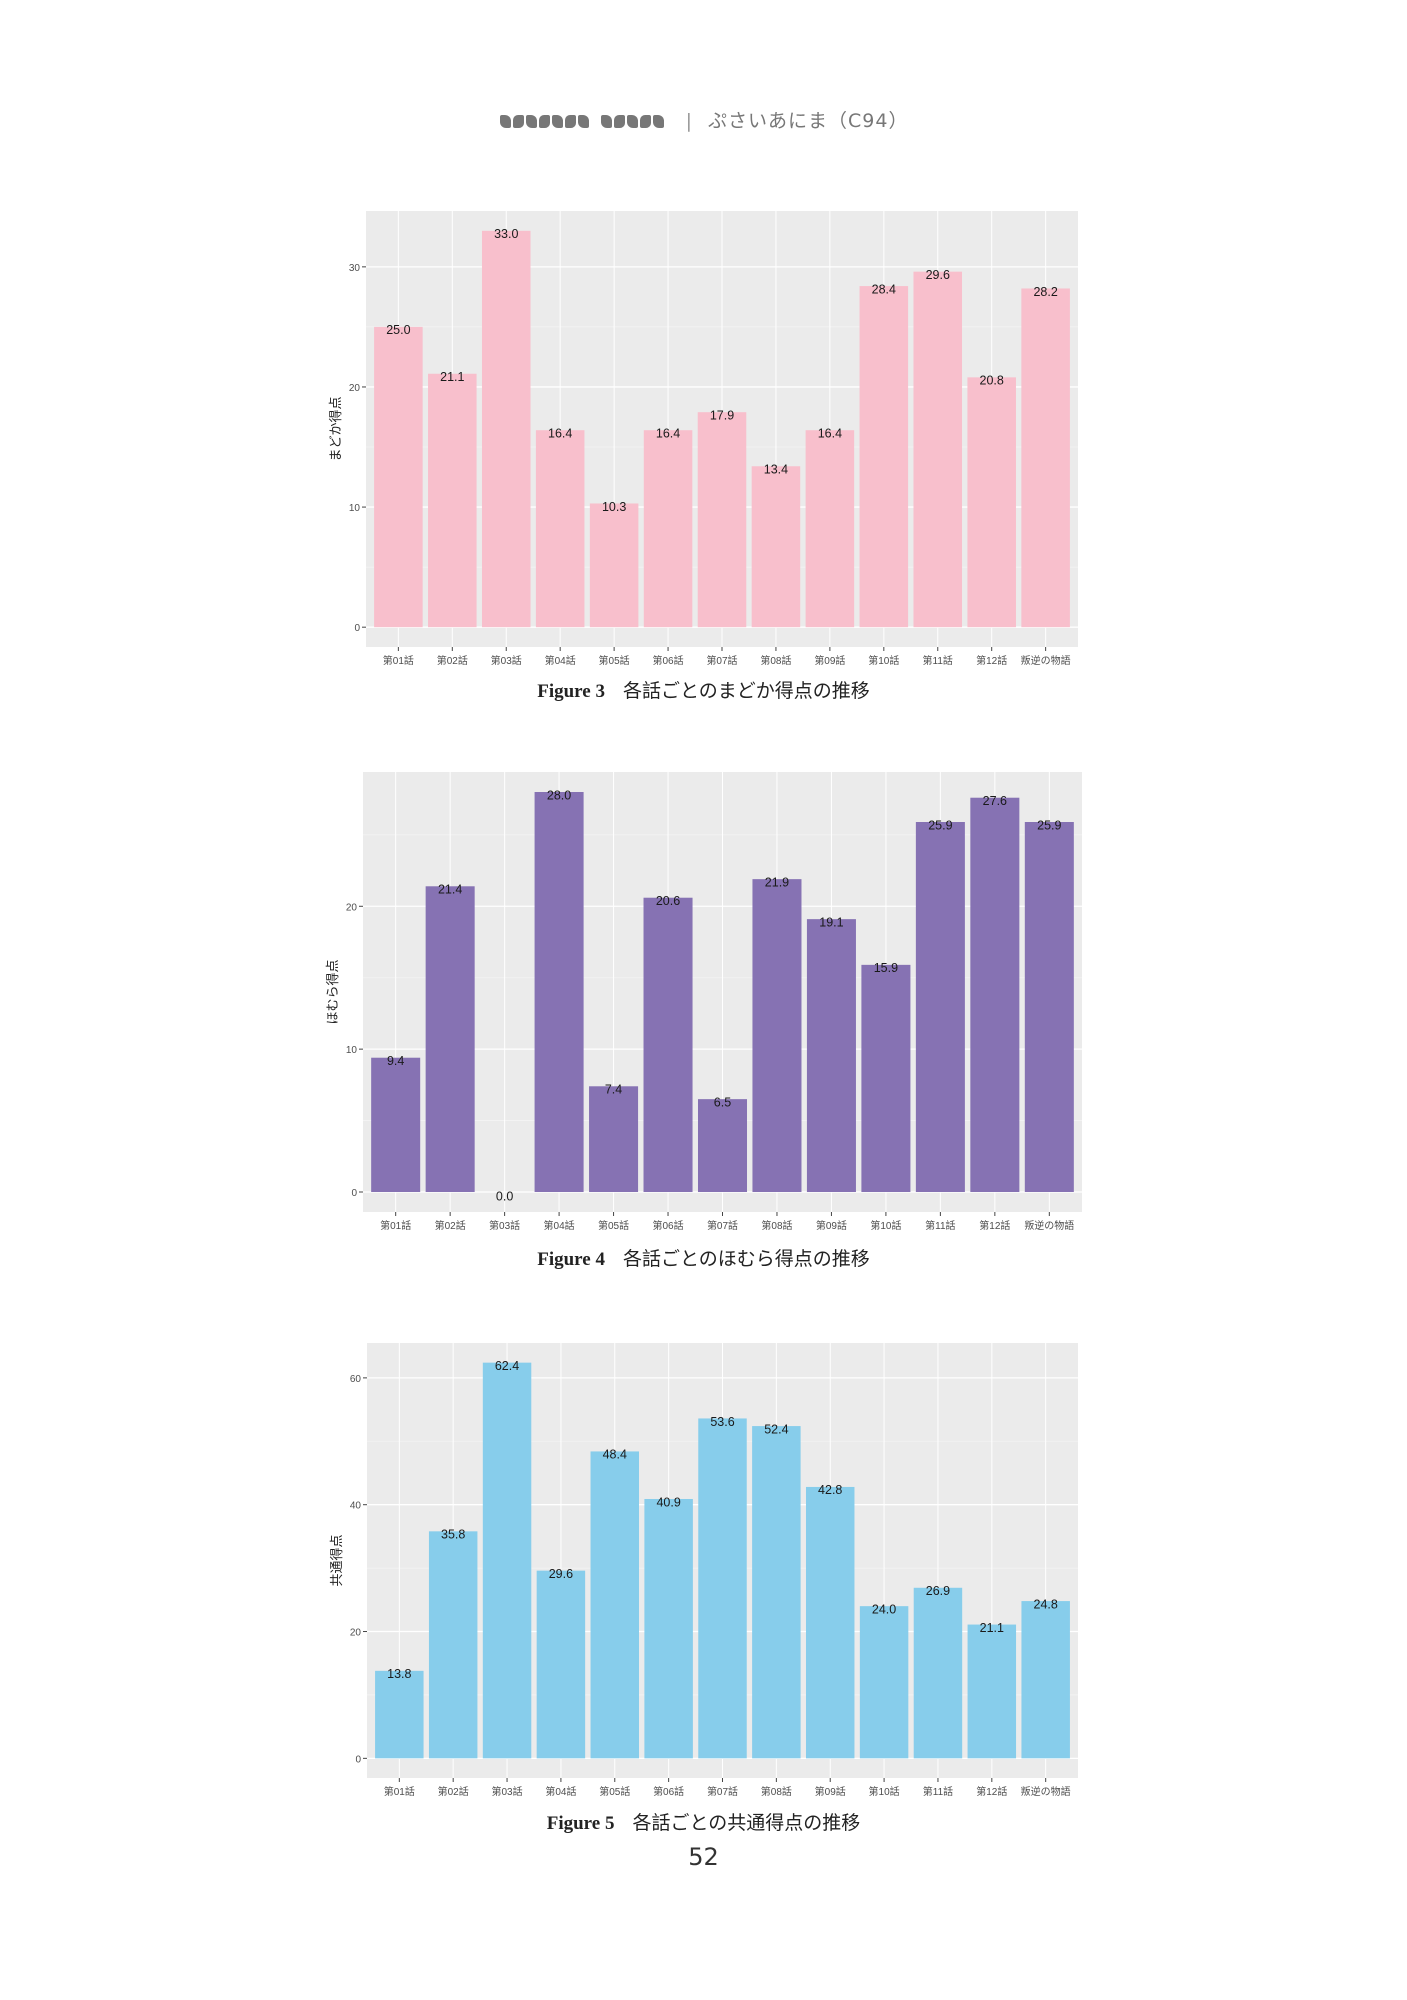 The image size is (1407, 2000). I want to click on figure-5-caption: Figure 5 各話ごとの共通得点の推移, so click(703, 1821).